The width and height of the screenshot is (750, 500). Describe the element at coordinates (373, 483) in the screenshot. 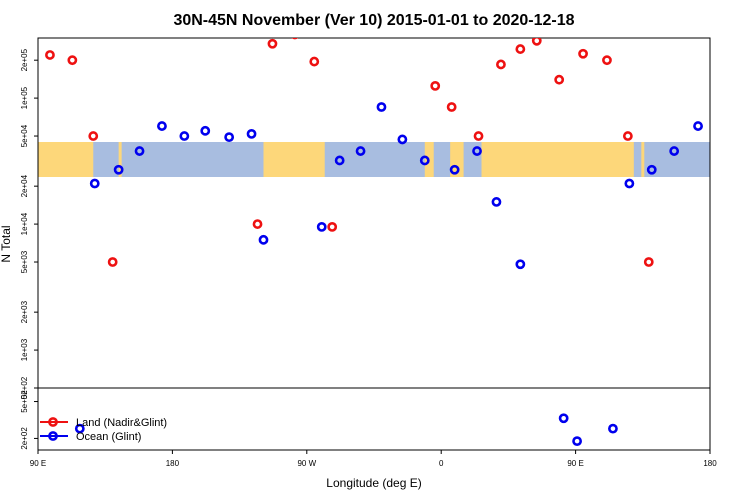

I see `x-axis-label: Longitude (deg E)` at that location.